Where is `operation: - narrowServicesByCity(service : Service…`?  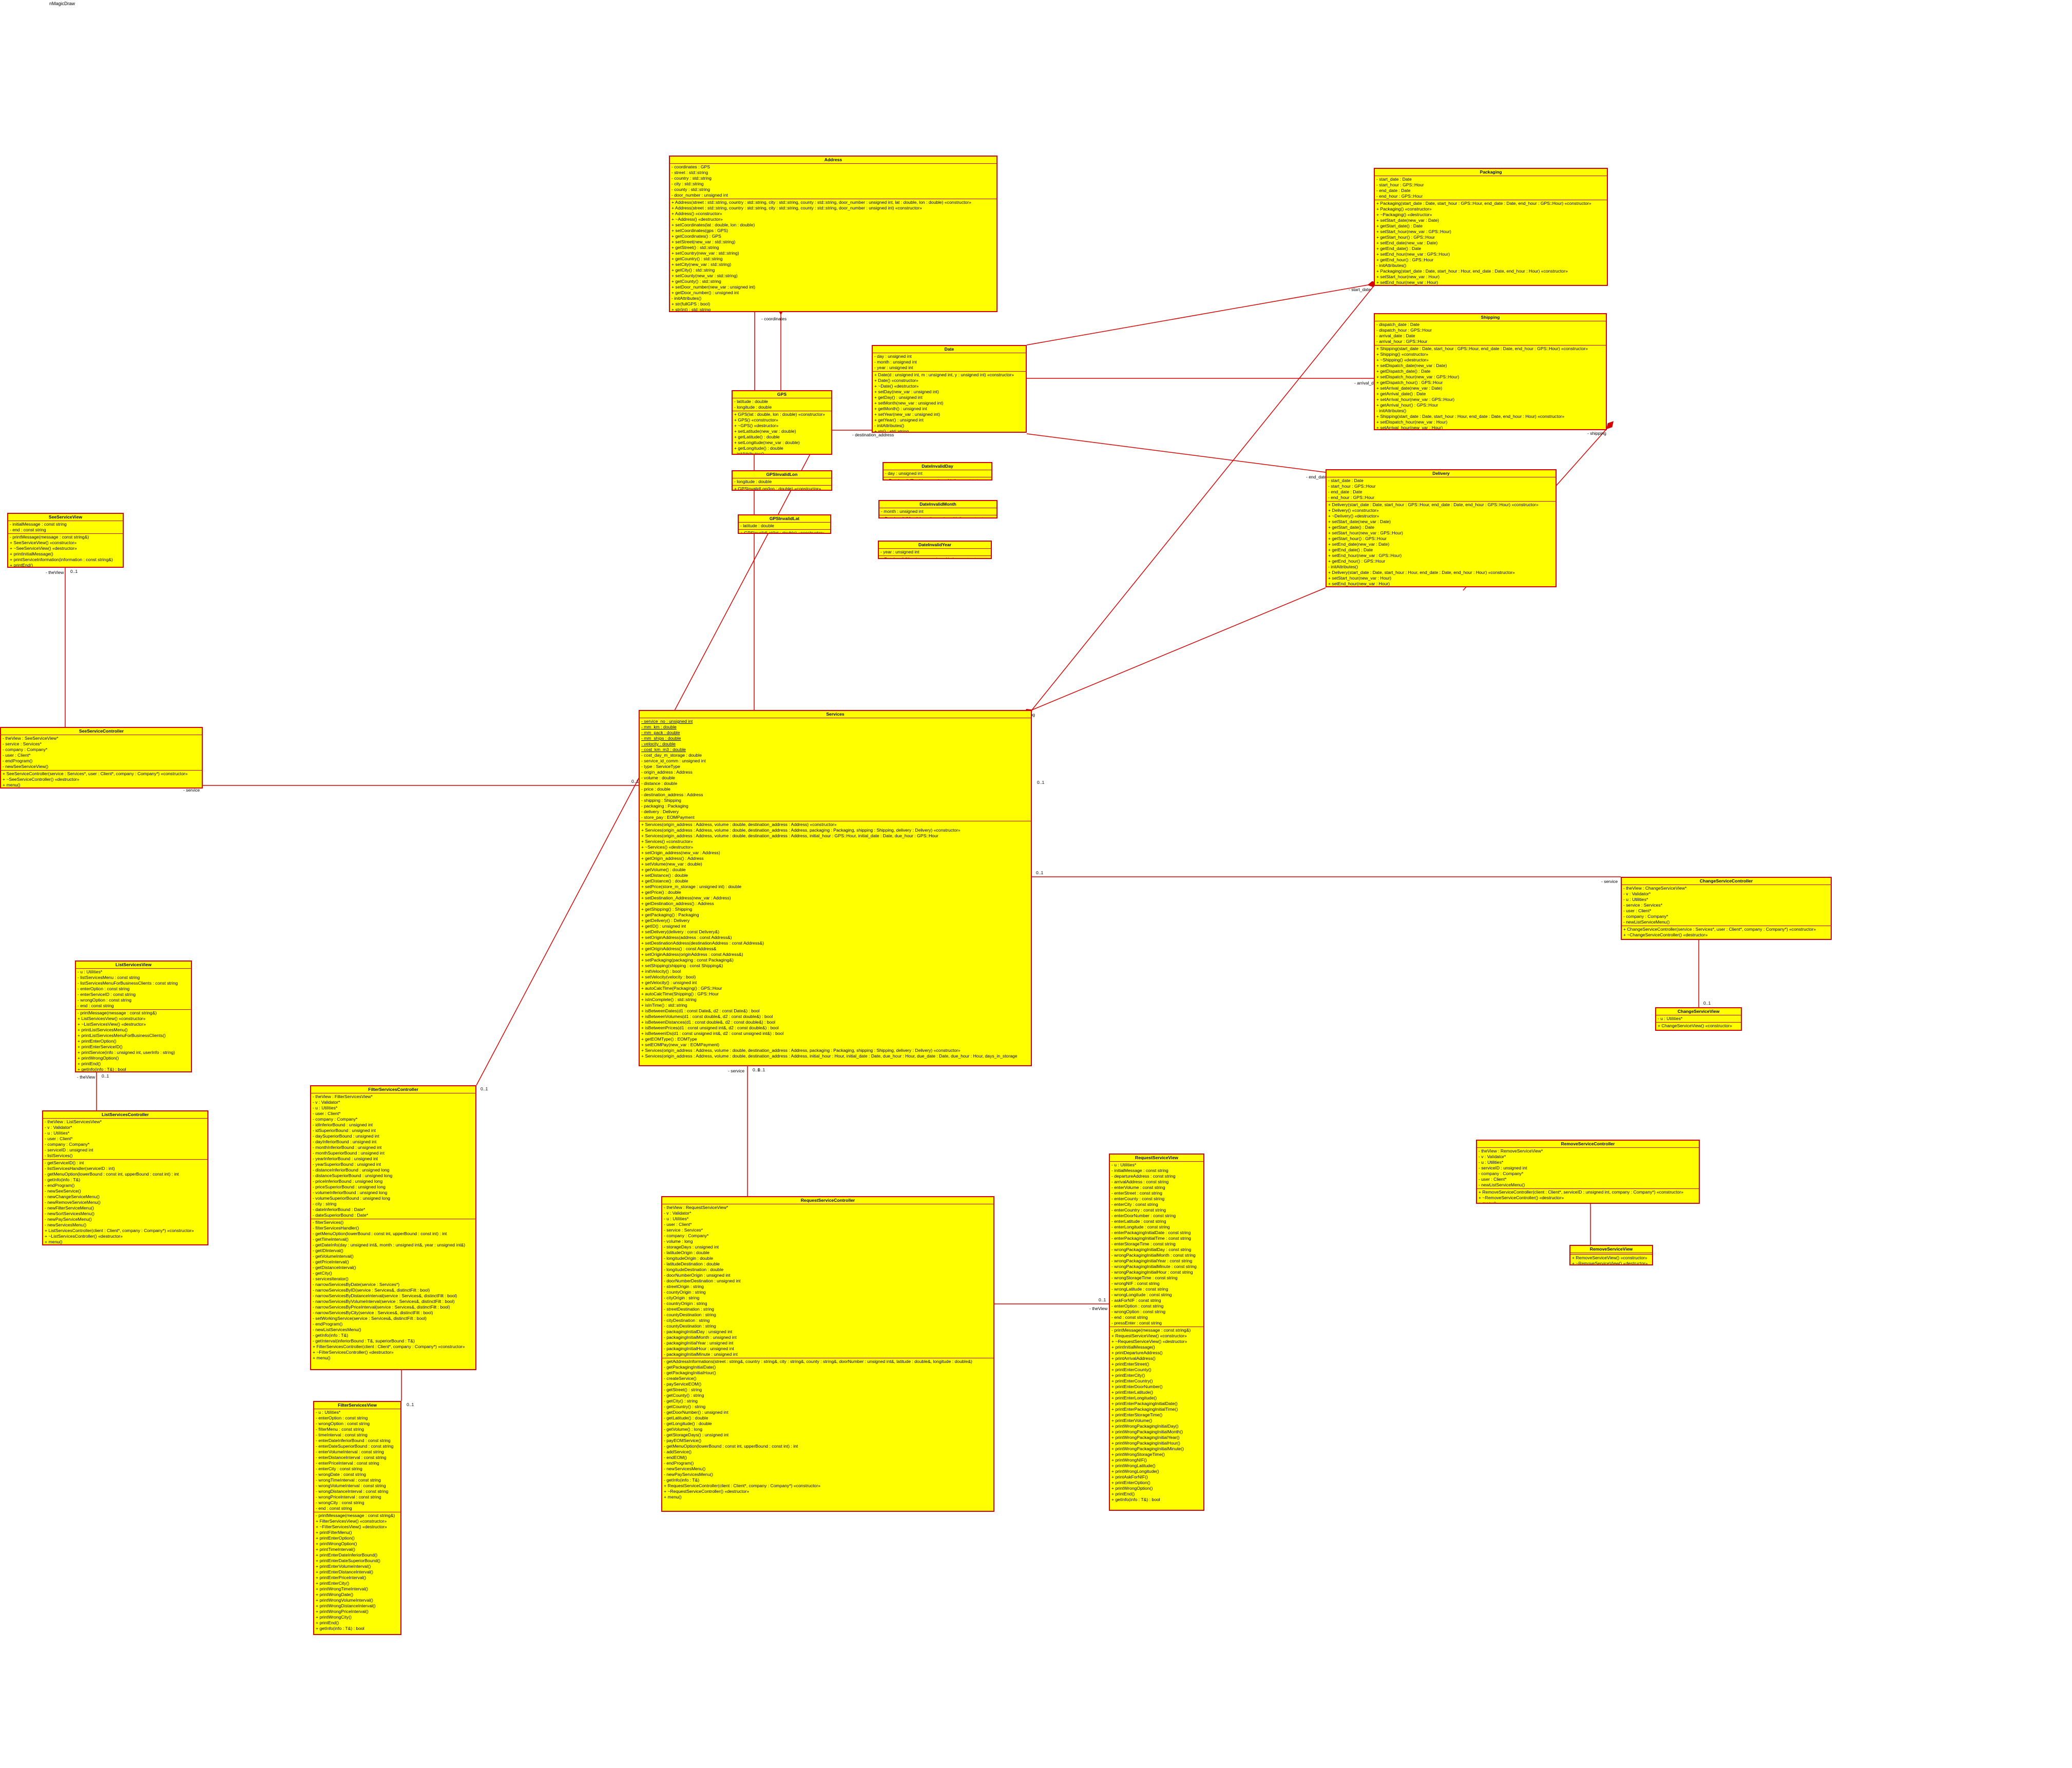 operation: - narrowServicesByCity(service : Service… is located at coordinates (373, 1312).